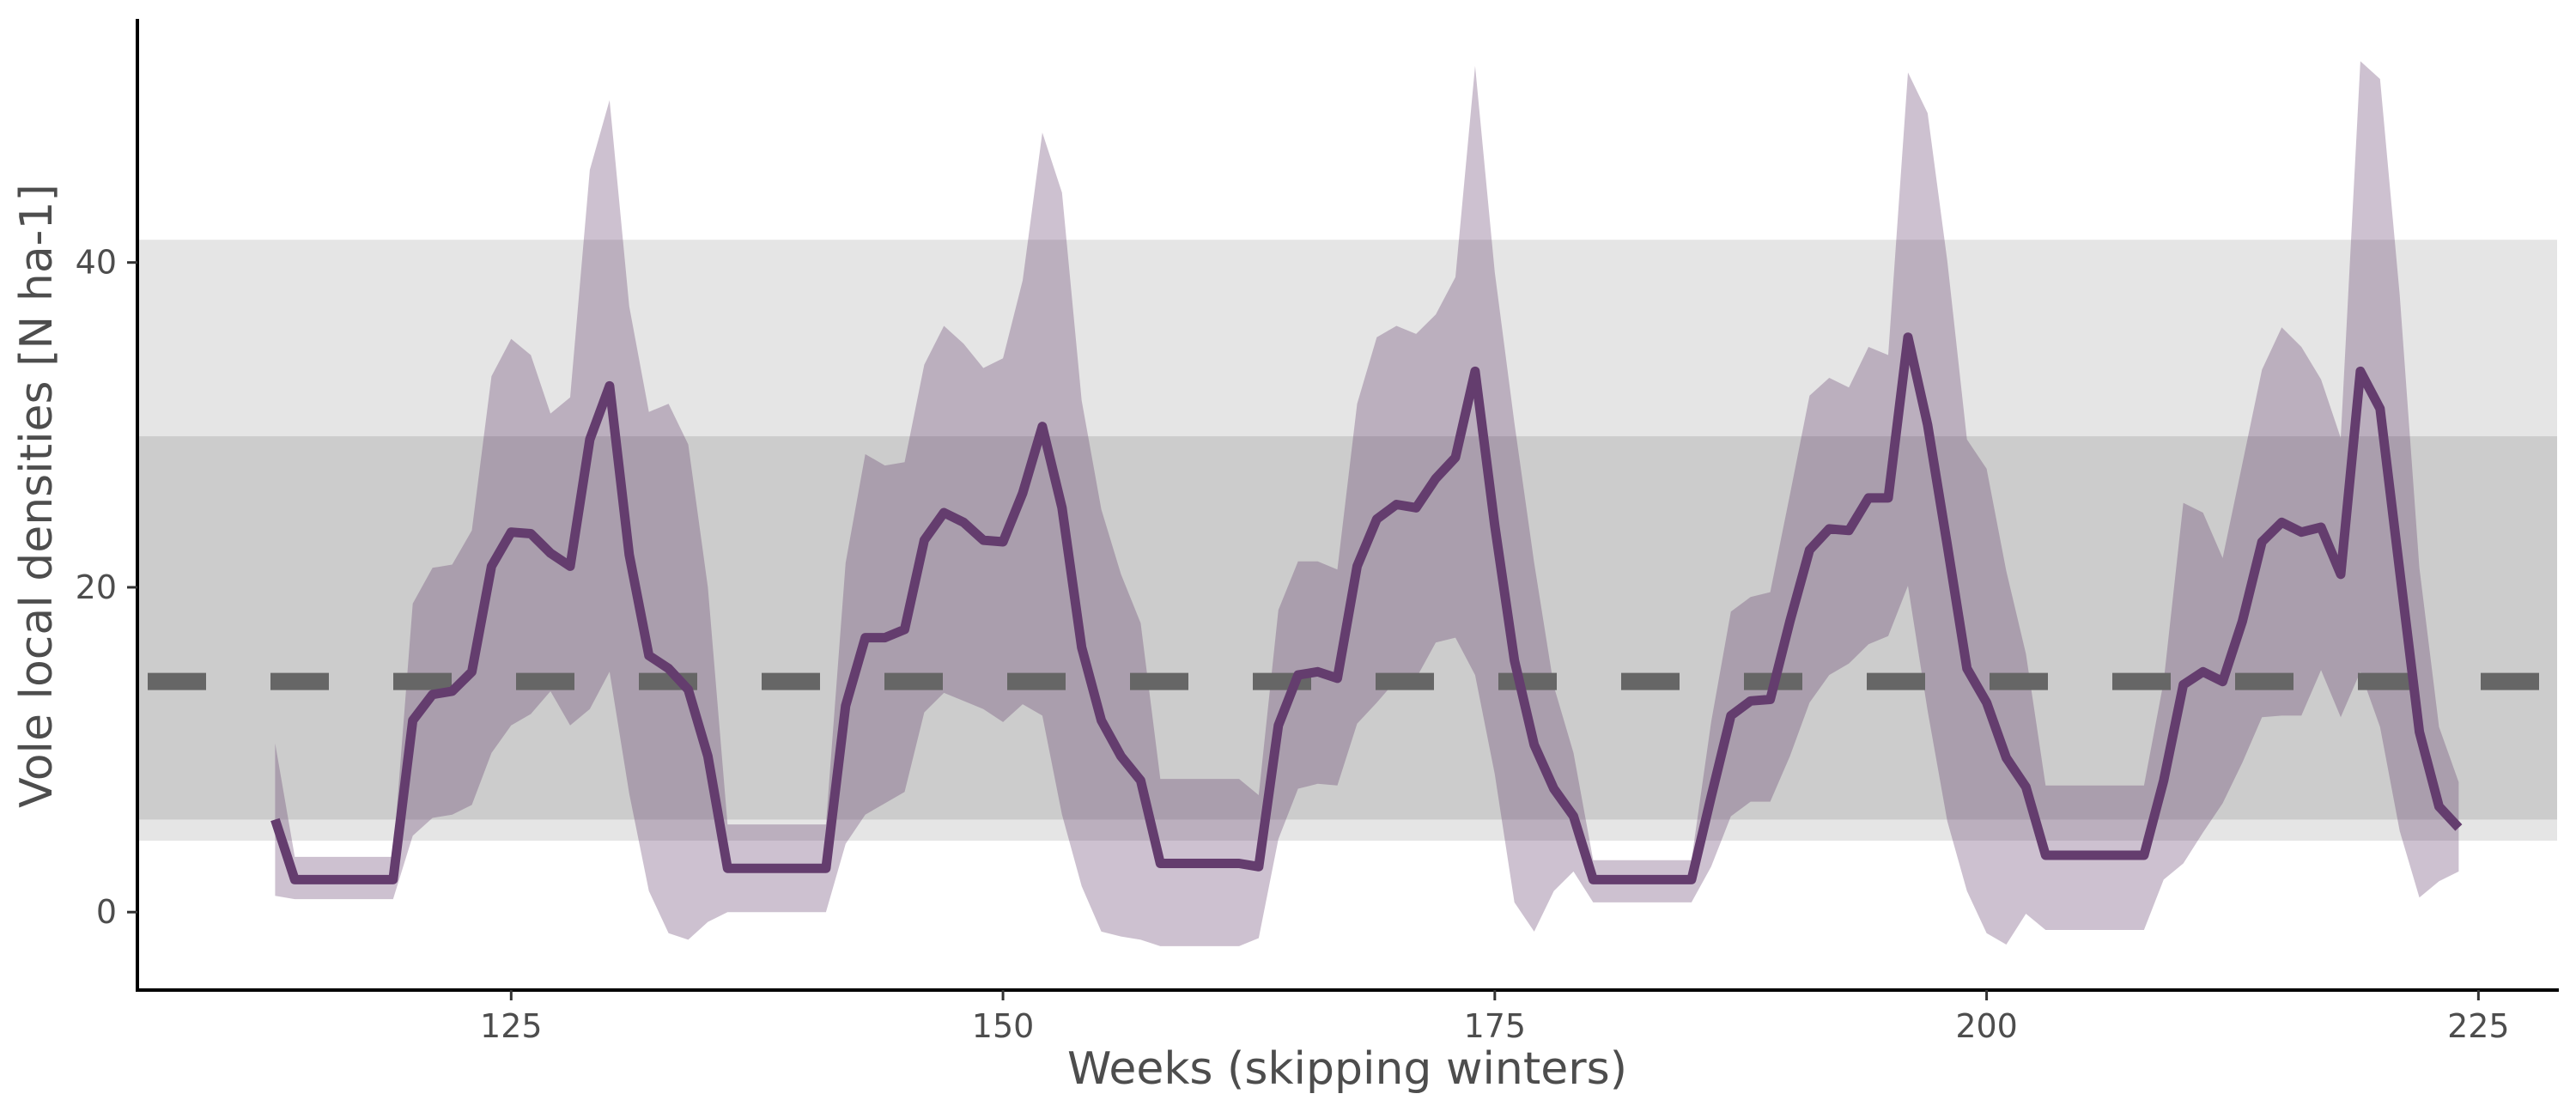 The width and height of the screenshot is (2576, 1112). What do you see at coordinates (37, 496) in the screenshot?
I see `y-axis-title: Vole local densities [N ha-1]` at bounding box center [37, 496].